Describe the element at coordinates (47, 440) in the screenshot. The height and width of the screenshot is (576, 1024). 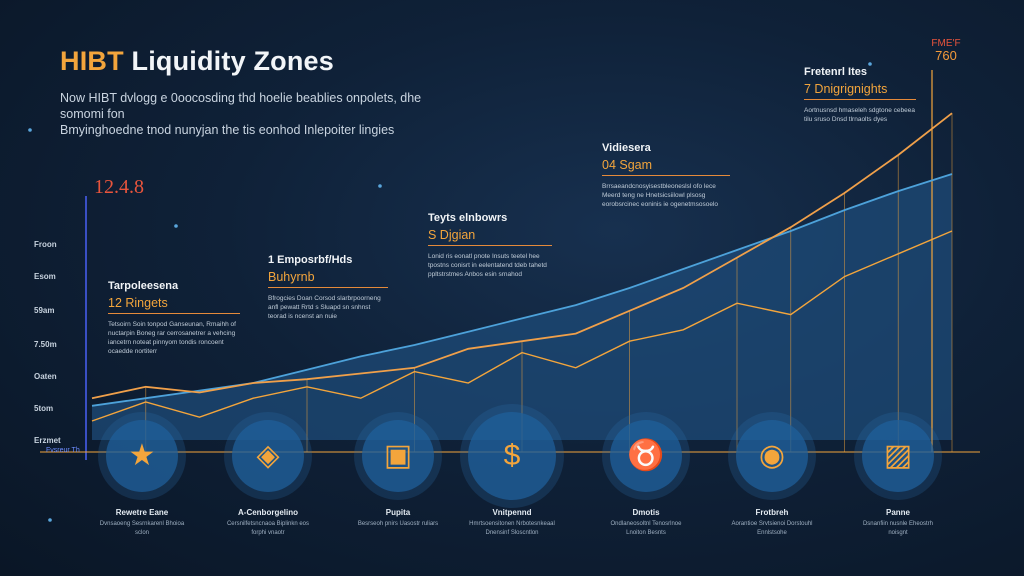
I see `y-tick: Erzmet` at that location.